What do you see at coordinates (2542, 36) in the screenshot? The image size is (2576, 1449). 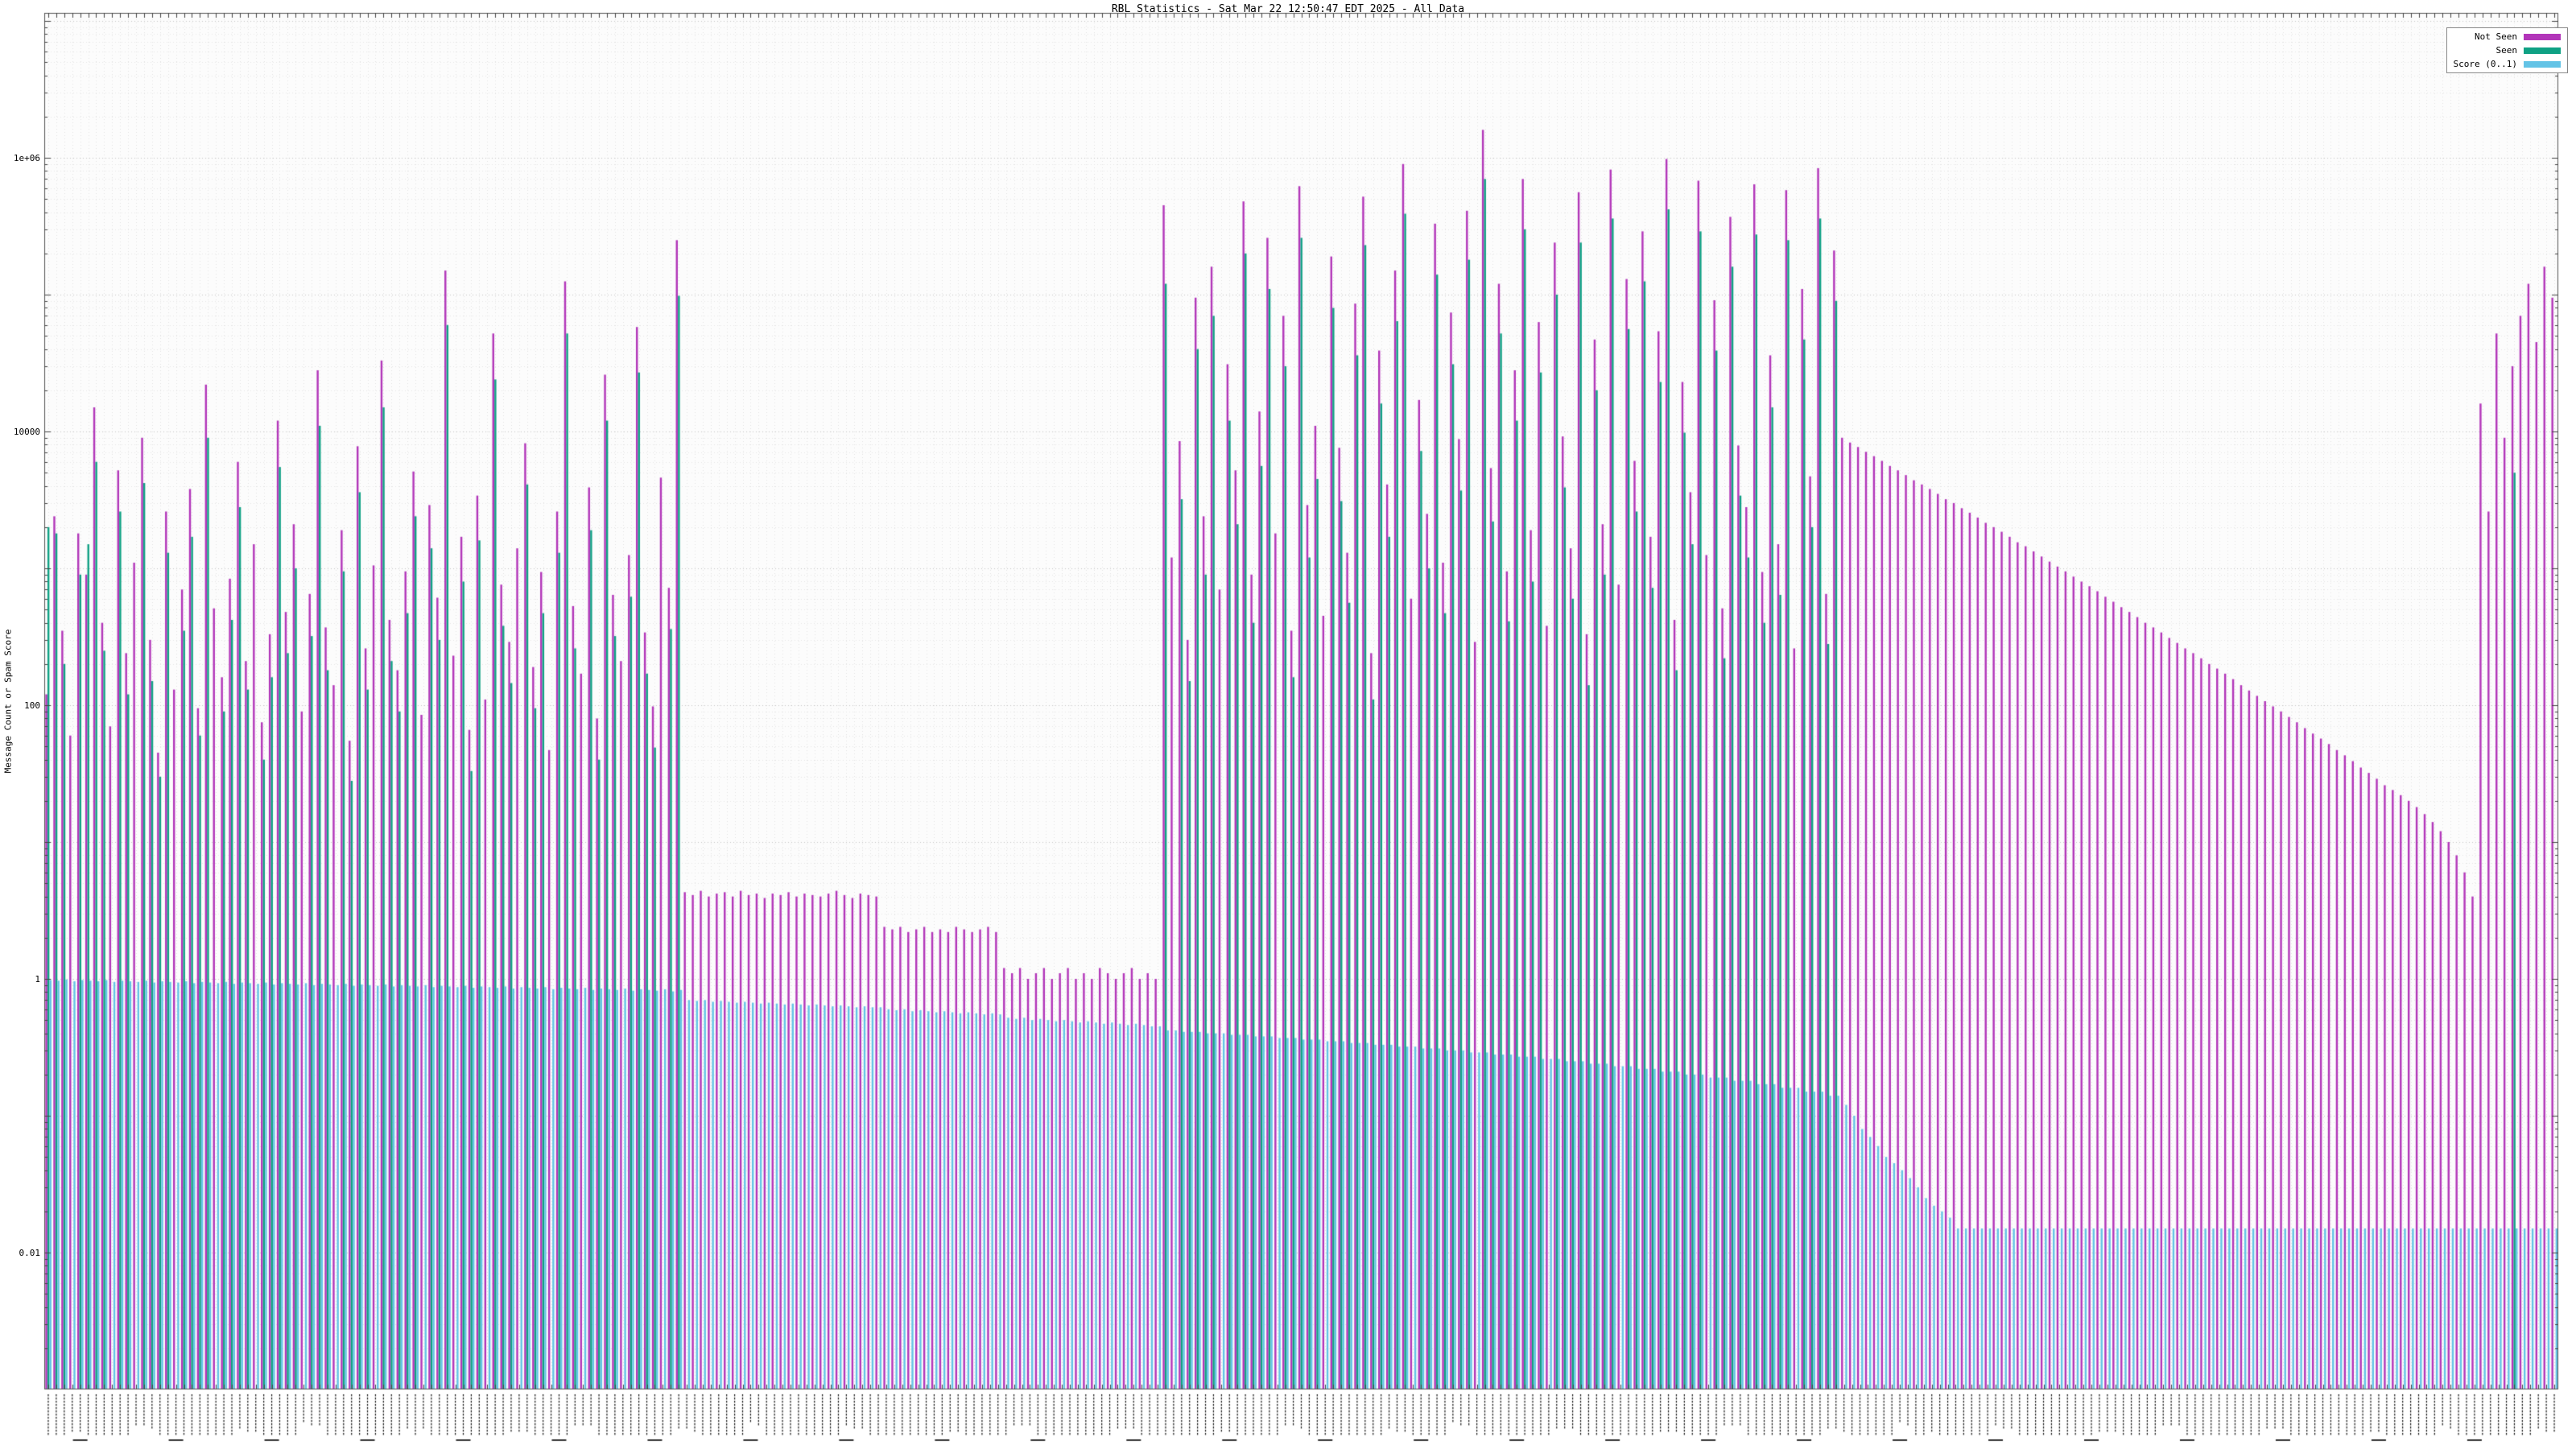 I see `legend-swatch-not-seen` at bounding box center [2542, 36].